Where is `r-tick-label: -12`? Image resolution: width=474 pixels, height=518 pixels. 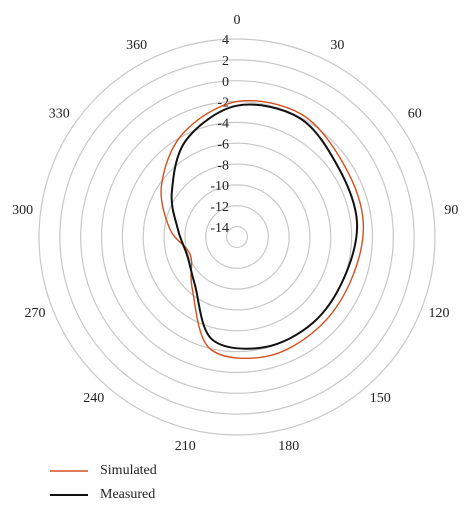
r-tick-label: -12 is located at coordinates (219, 207).